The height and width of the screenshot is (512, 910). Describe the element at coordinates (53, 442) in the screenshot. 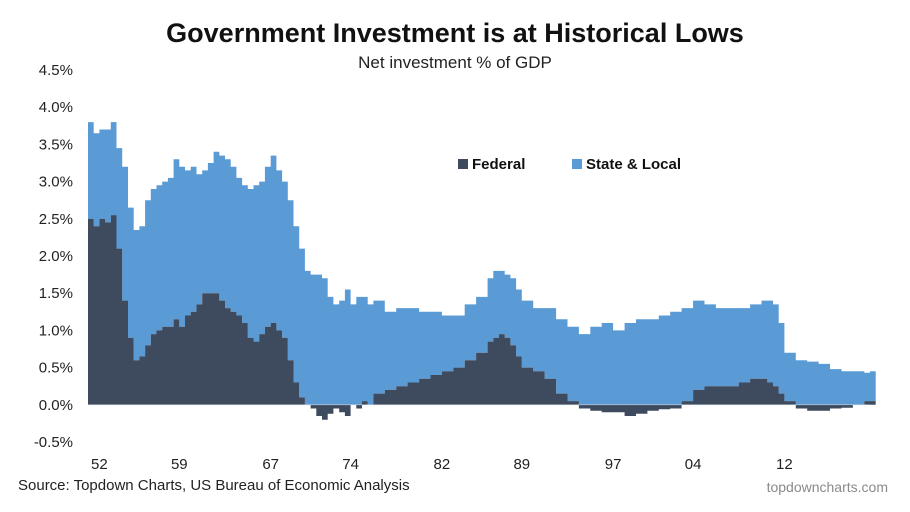

I see `y-tick-label: -0.5%` at that location.